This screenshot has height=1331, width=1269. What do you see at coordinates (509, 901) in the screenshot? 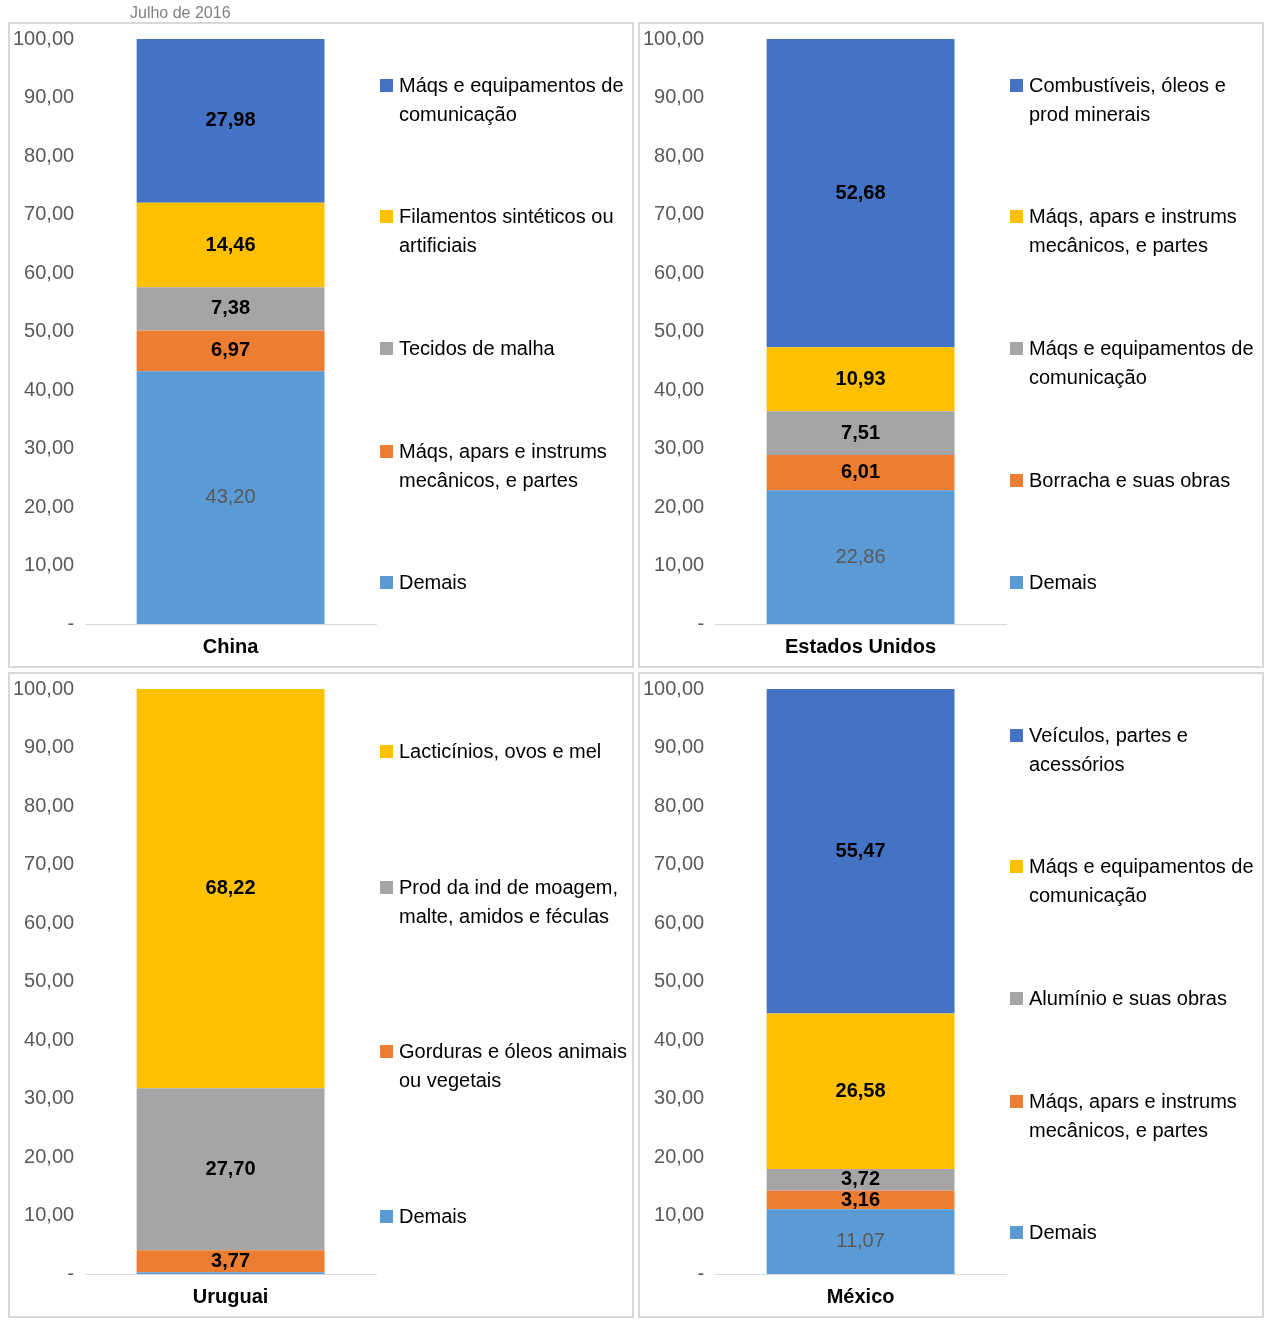
I see `legend-label: Prod da ind de moagem, malte, amidos e féculas` at bounding box center [509, 901].